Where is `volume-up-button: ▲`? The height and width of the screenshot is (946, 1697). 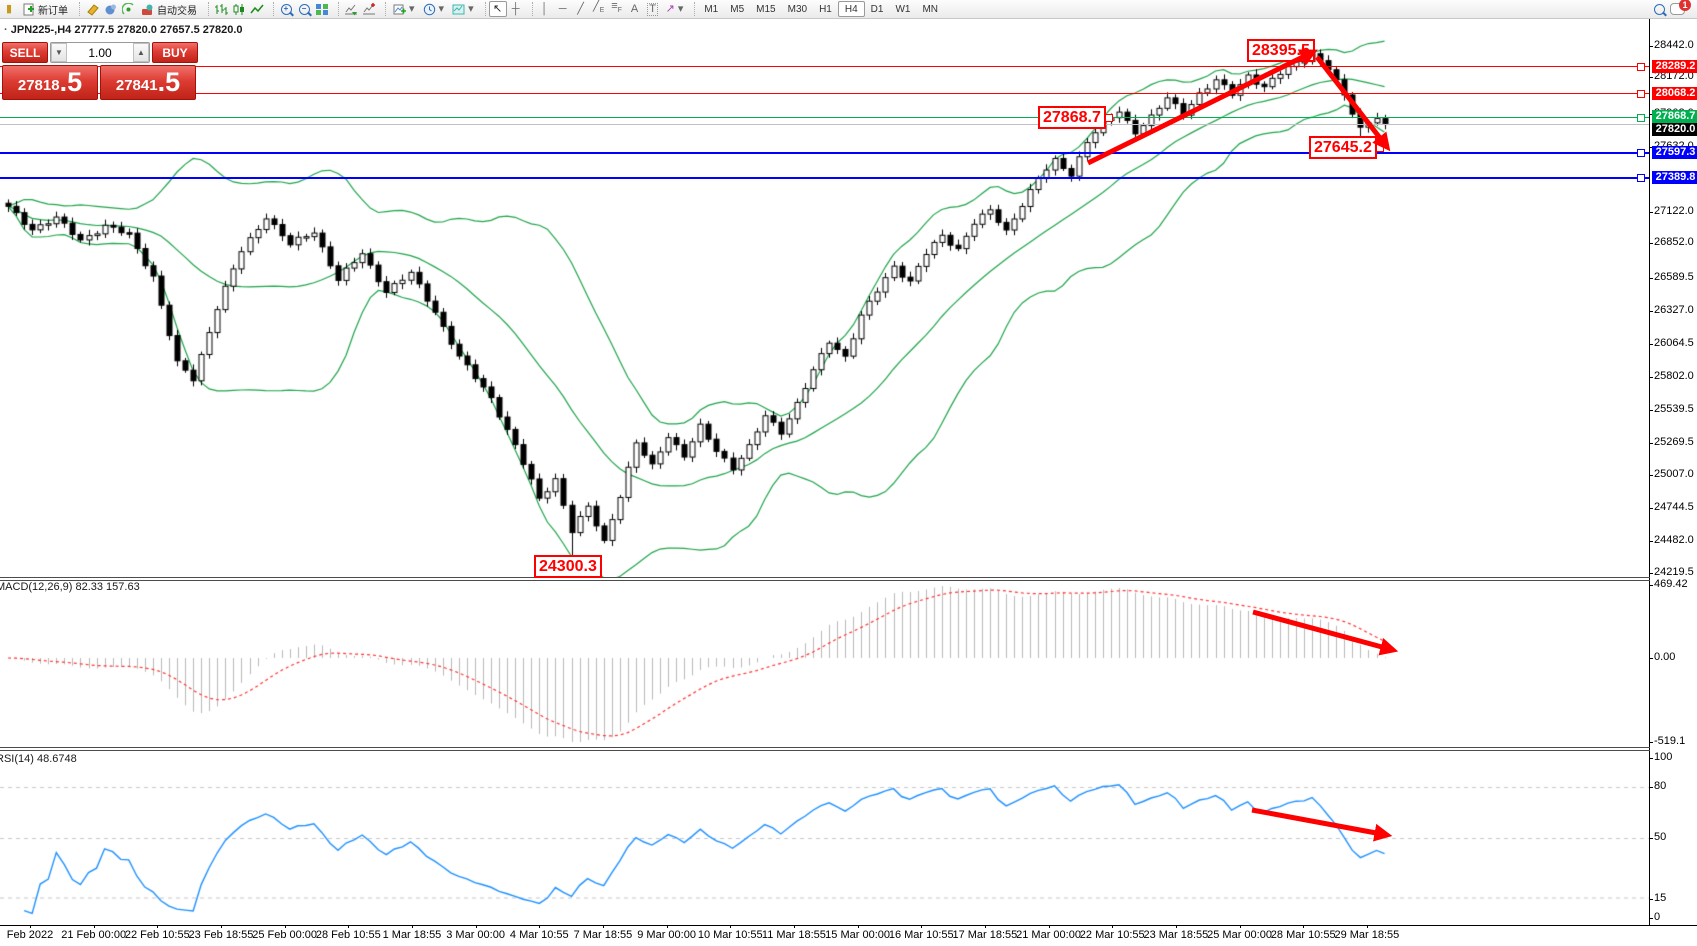 volume-up-button: ▲ is located at coordinates (141, 52).